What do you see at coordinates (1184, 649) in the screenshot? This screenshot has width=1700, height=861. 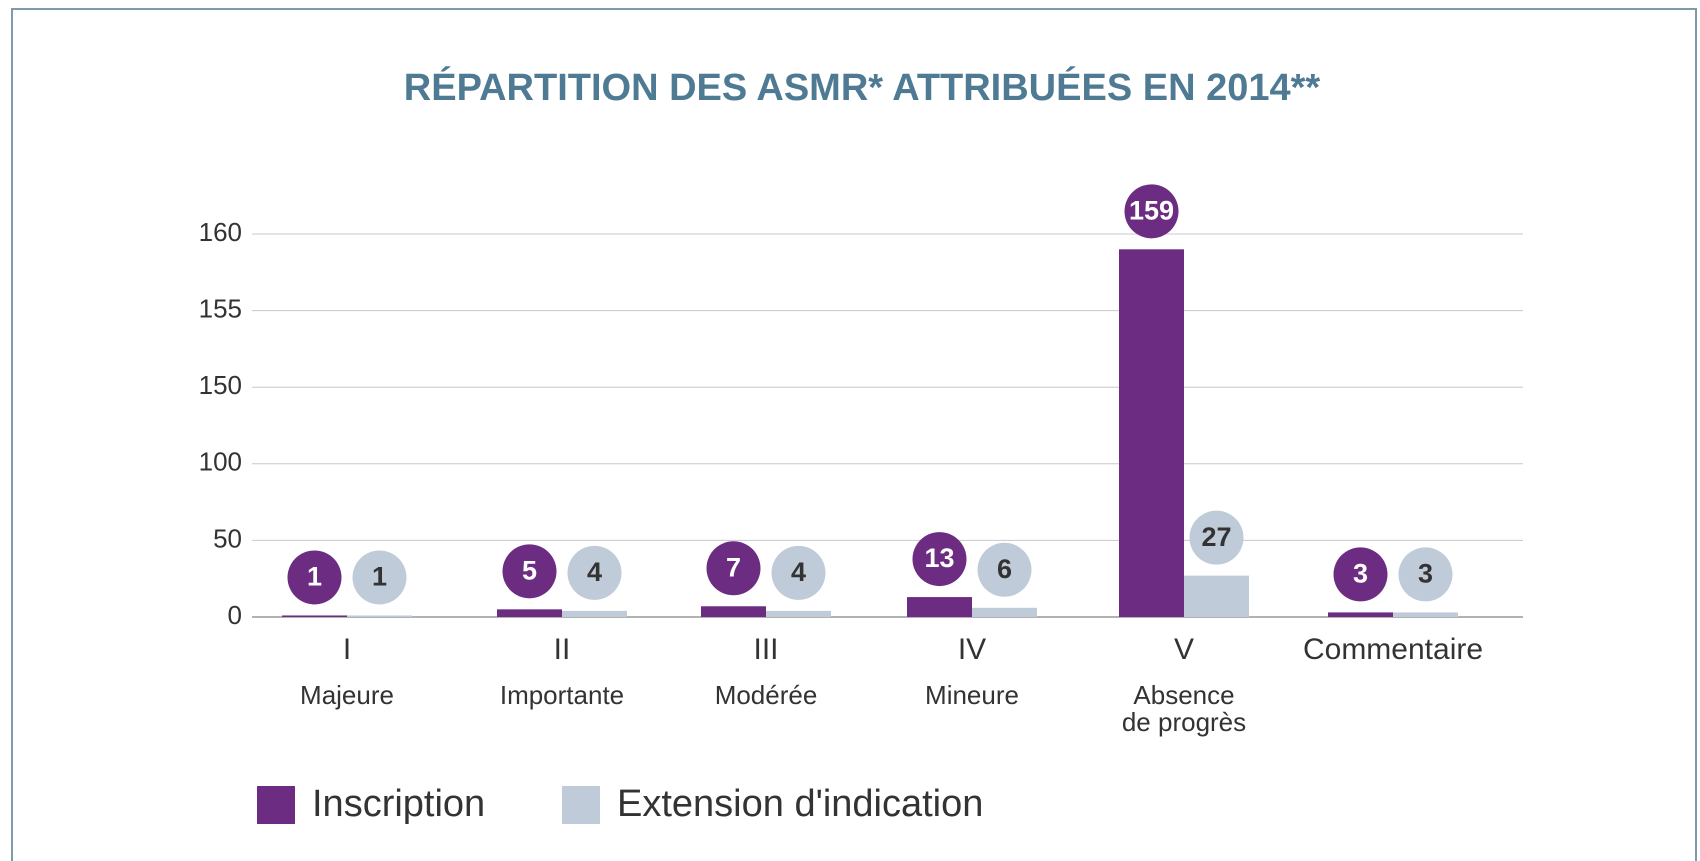 I see `x-tick-label: V` at bounding box center [1184, 649].